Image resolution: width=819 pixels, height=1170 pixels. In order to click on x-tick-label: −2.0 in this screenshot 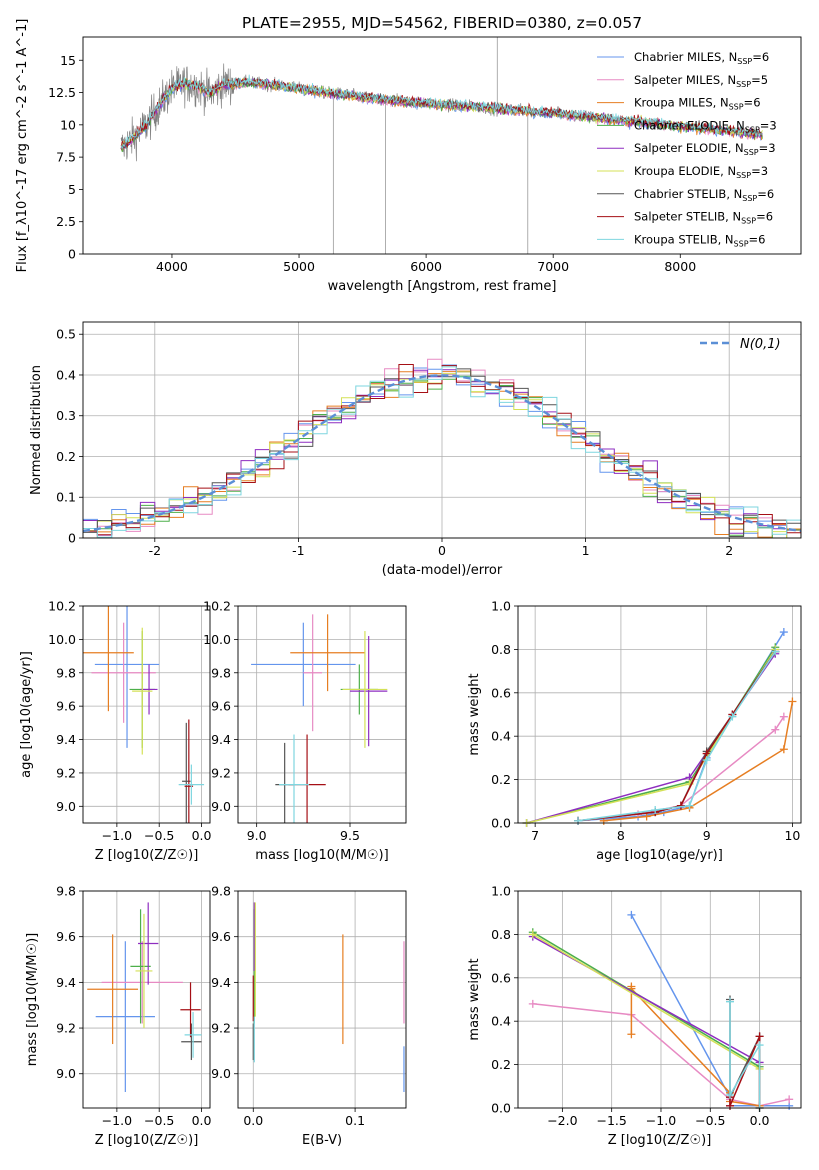, I will do `click(562, 1120)`.